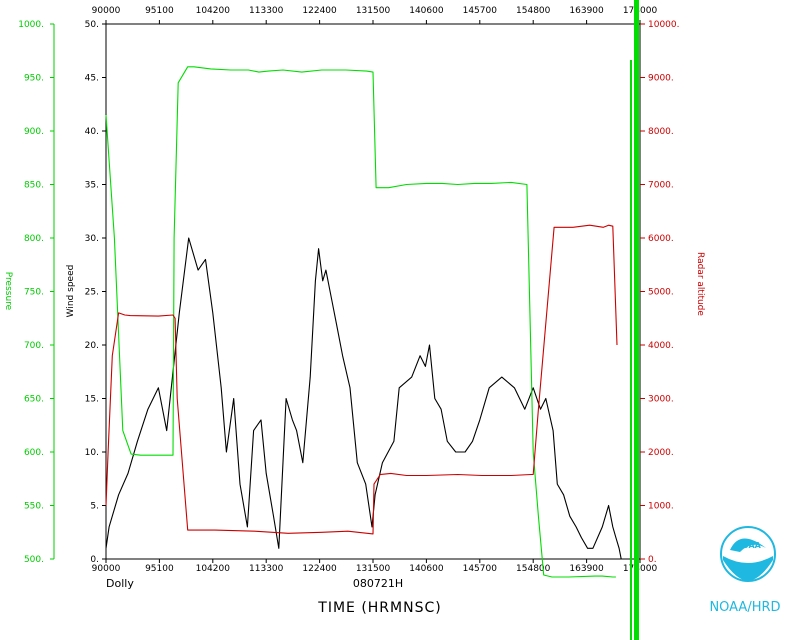 This screenshot has width=800, height=640. I want to click on wind-tick-label: 25., so click(92, 293).